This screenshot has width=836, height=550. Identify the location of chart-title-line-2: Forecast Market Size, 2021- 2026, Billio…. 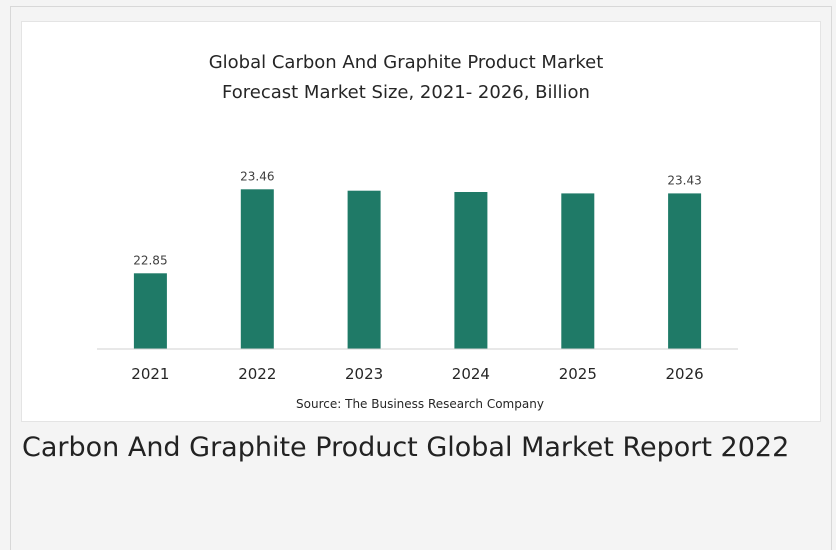
(406, 92).